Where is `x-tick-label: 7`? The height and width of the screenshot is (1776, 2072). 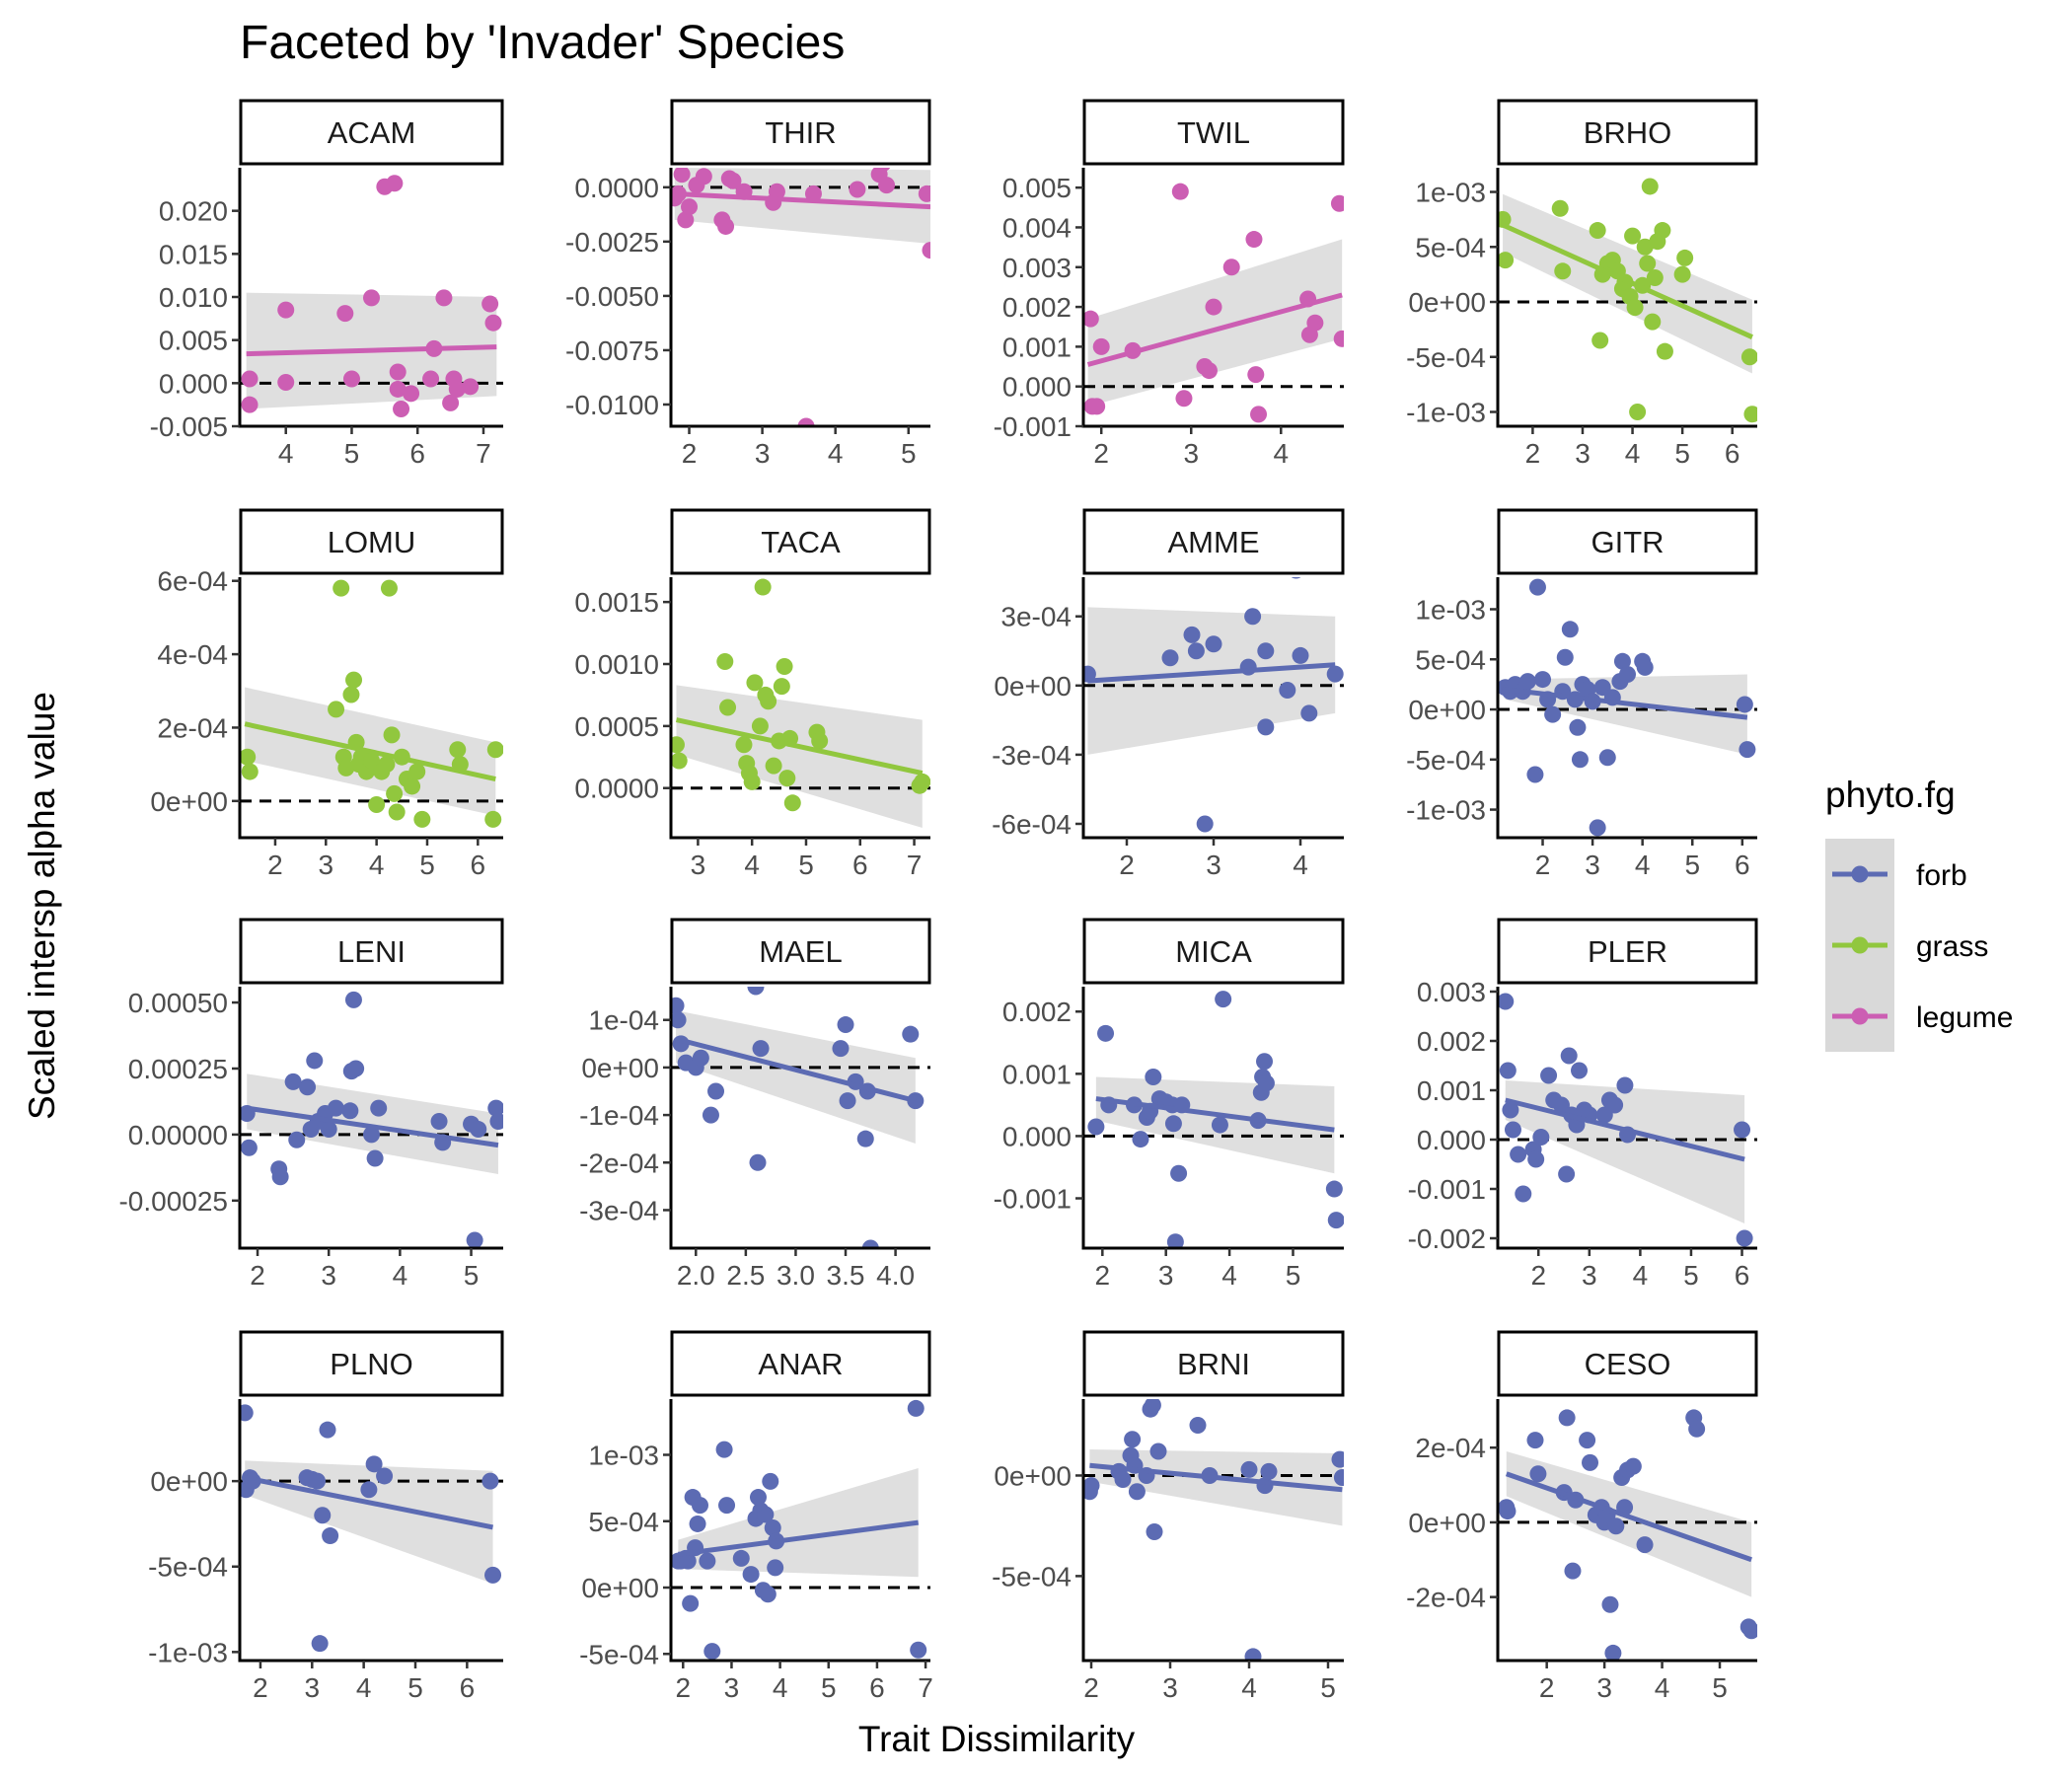 x-tick-label: 7 is located at coordinates (926, 1688).